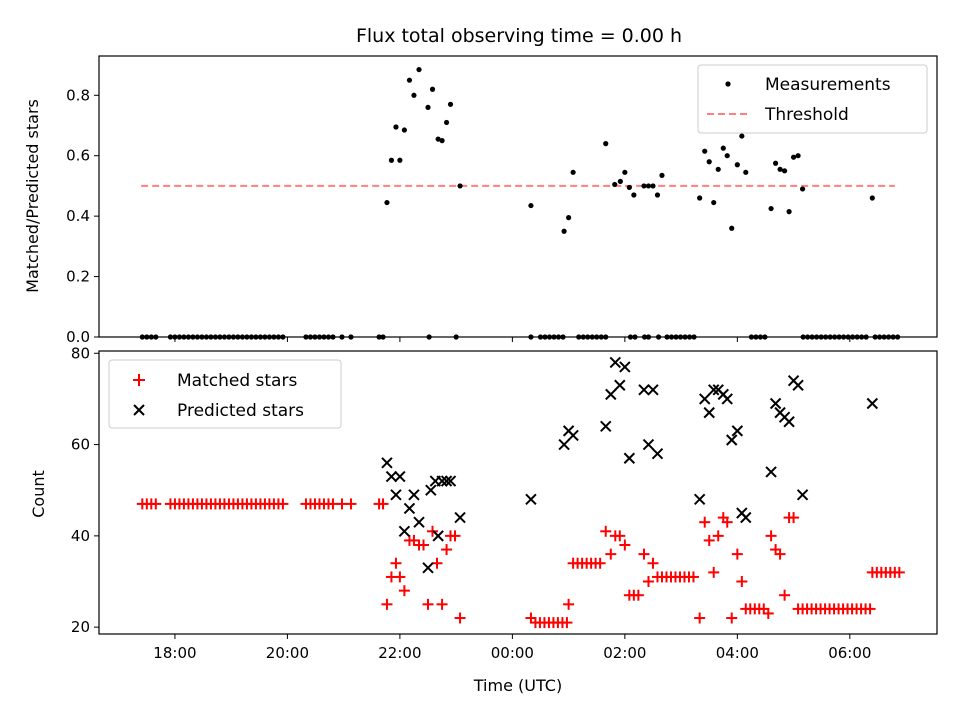 This screenshot has height=720, width=960. What do you see at coordinates (38, 494) in the screenshot?
I see `bottom-y-axis-label: Count` at bounding box center [38, 494].